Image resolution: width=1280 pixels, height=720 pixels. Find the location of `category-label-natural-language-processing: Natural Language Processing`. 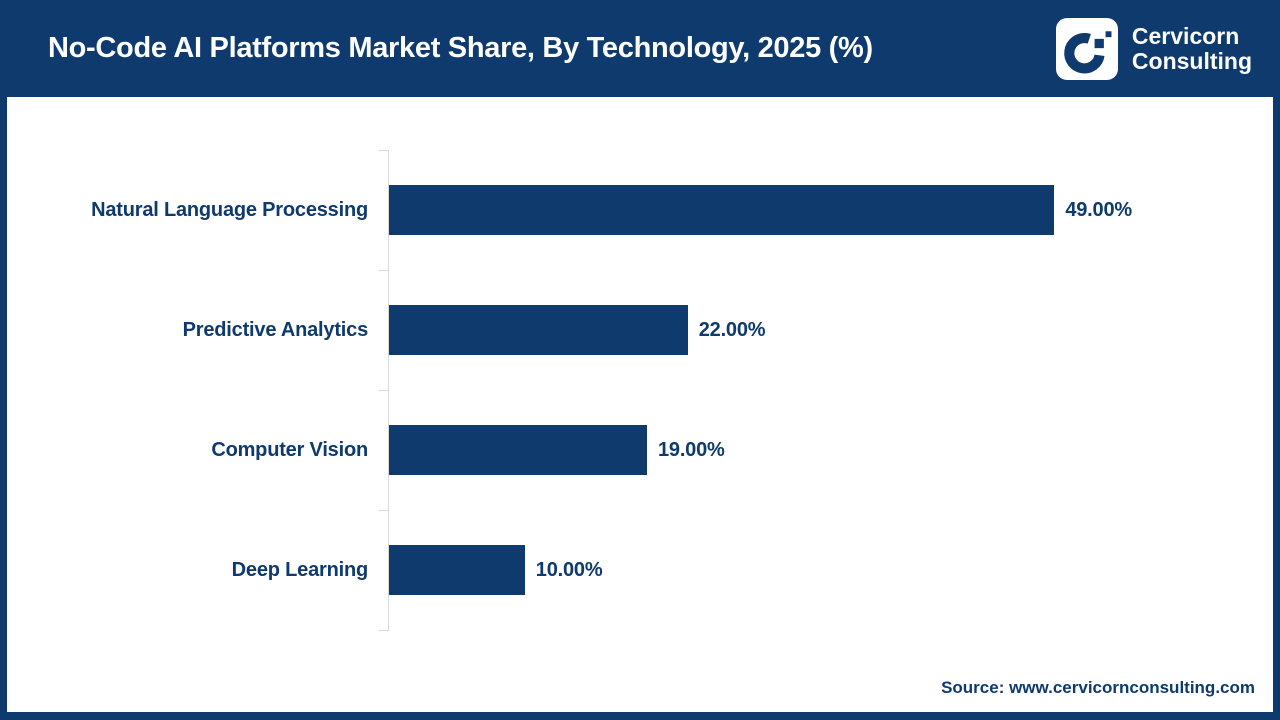

category-label-natural-language-processing: Natural Language Processing is located at coordinates (229, 209).